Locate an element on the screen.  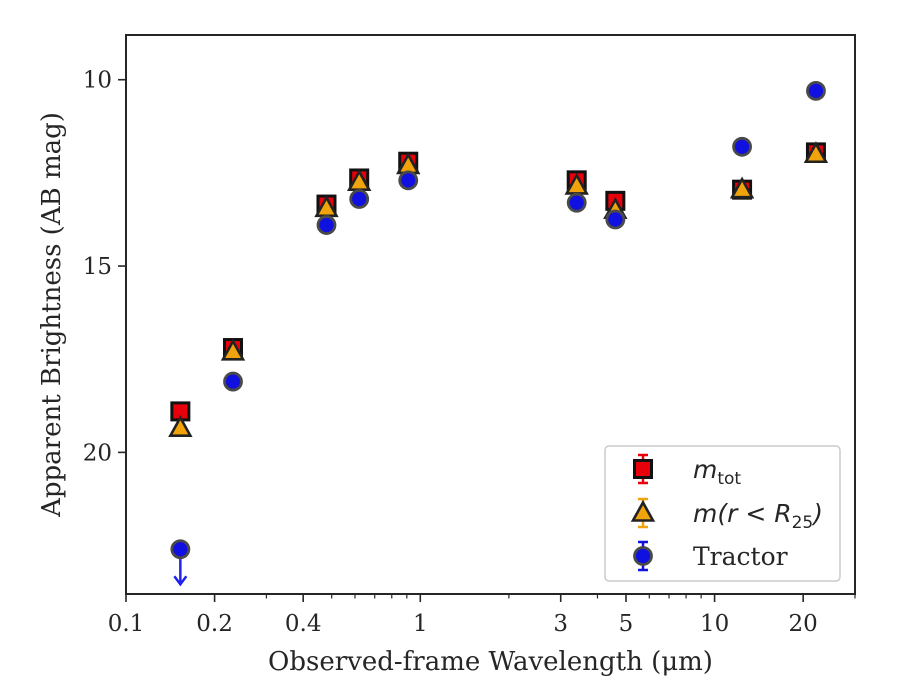
x-tick-label: 5 is located at coordinates (626, 624).